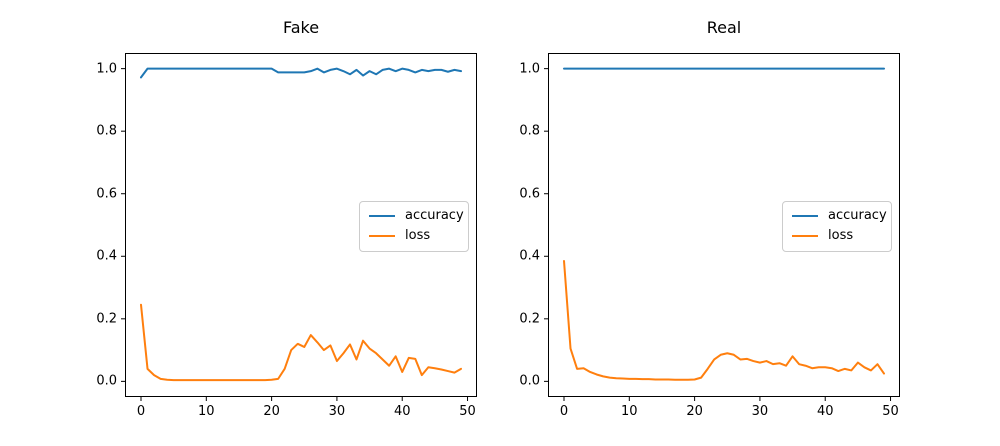  I want to click on legend-fake: accuracy loss, so click(414, 226).